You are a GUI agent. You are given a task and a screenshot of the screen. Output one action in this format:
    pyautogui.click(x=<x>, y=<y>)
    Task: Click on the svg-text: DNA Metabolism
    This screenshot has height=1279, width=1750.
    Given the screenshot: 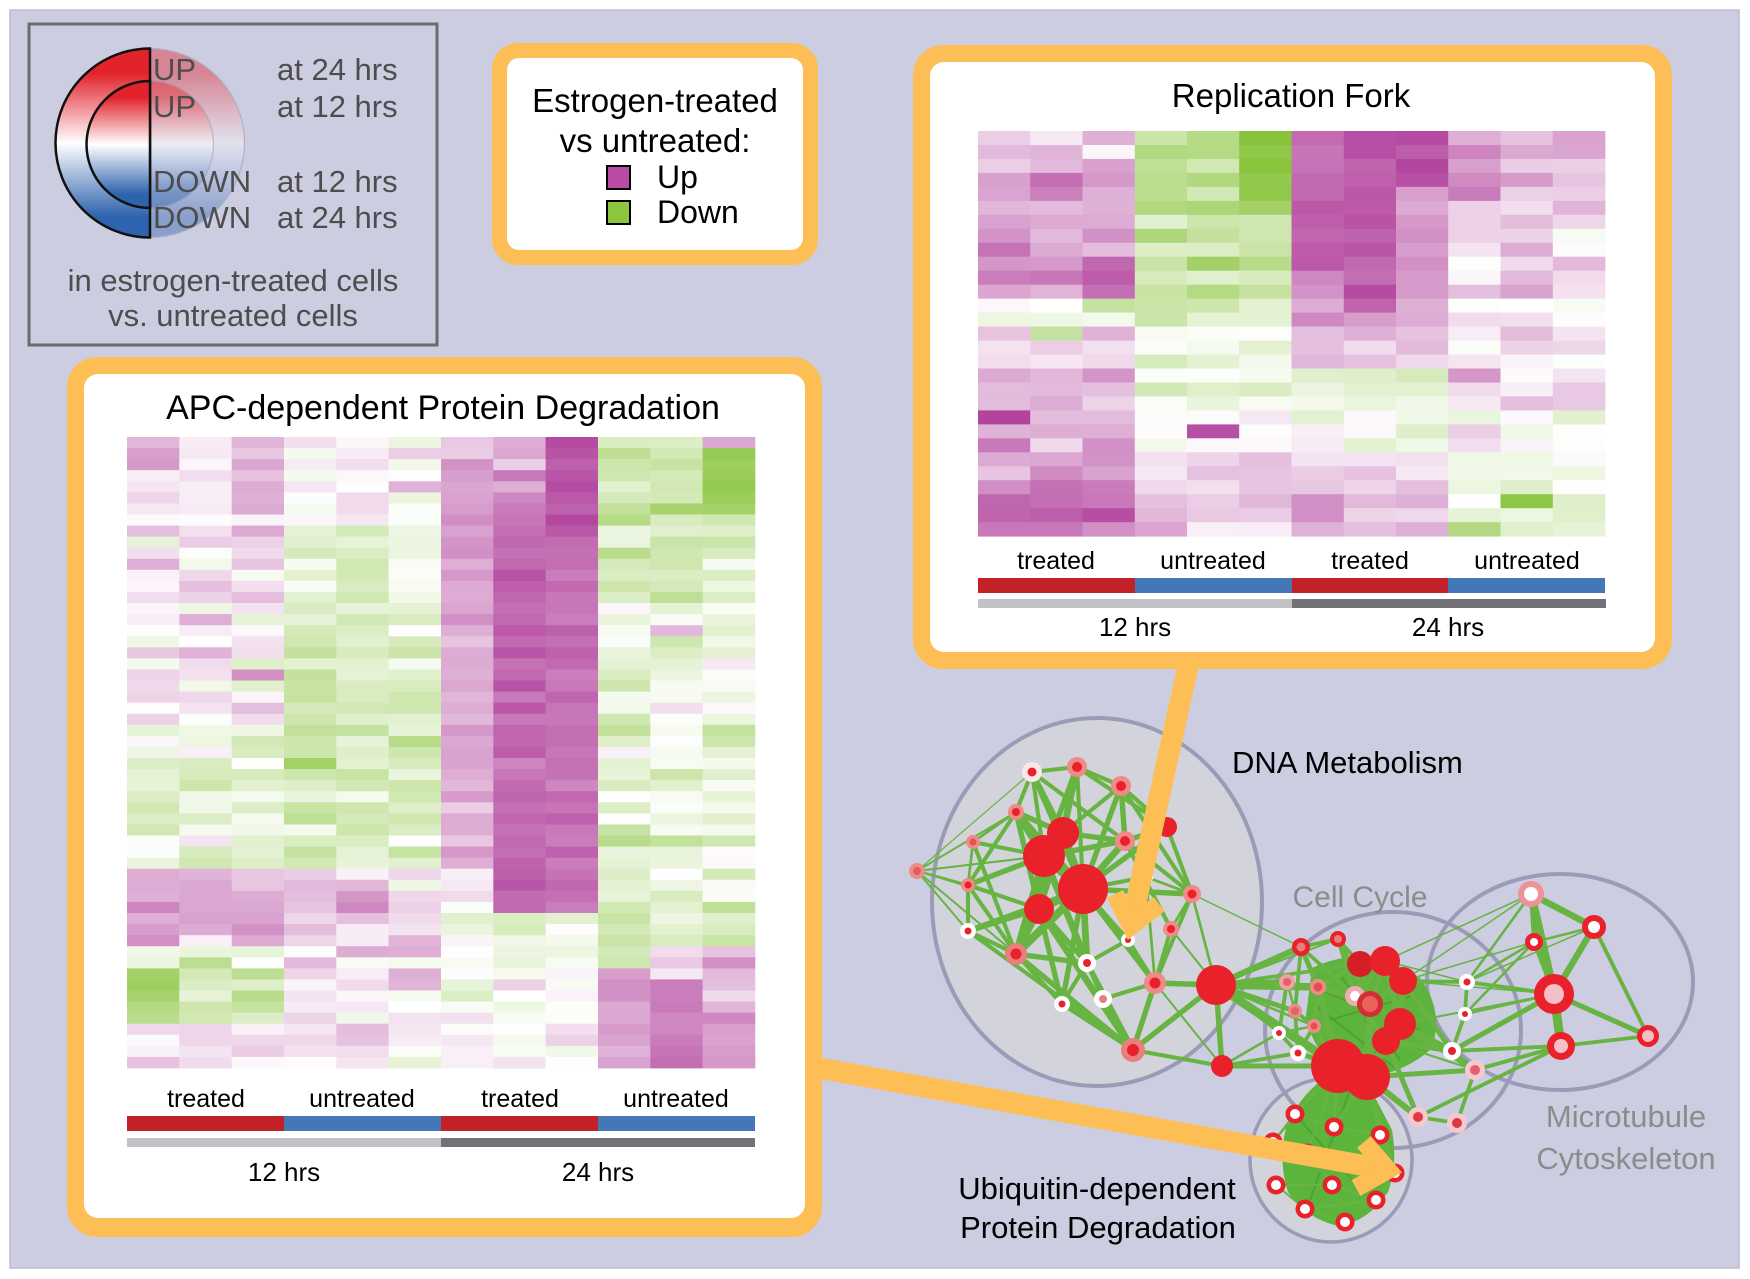 What is the action you would take?
    pyautogui.click(x=1347, y=762)
    